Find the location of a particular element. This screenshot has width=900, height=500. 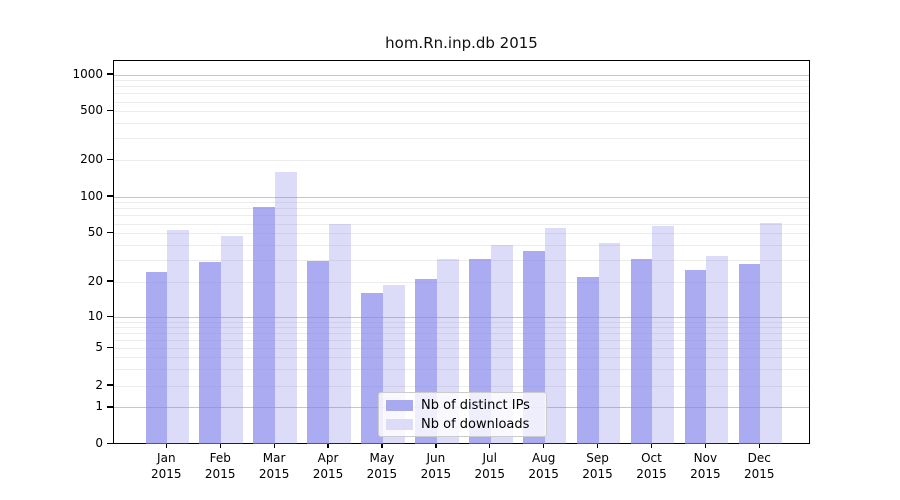

bar-downloads-nov is located at coordinates (717, 349).